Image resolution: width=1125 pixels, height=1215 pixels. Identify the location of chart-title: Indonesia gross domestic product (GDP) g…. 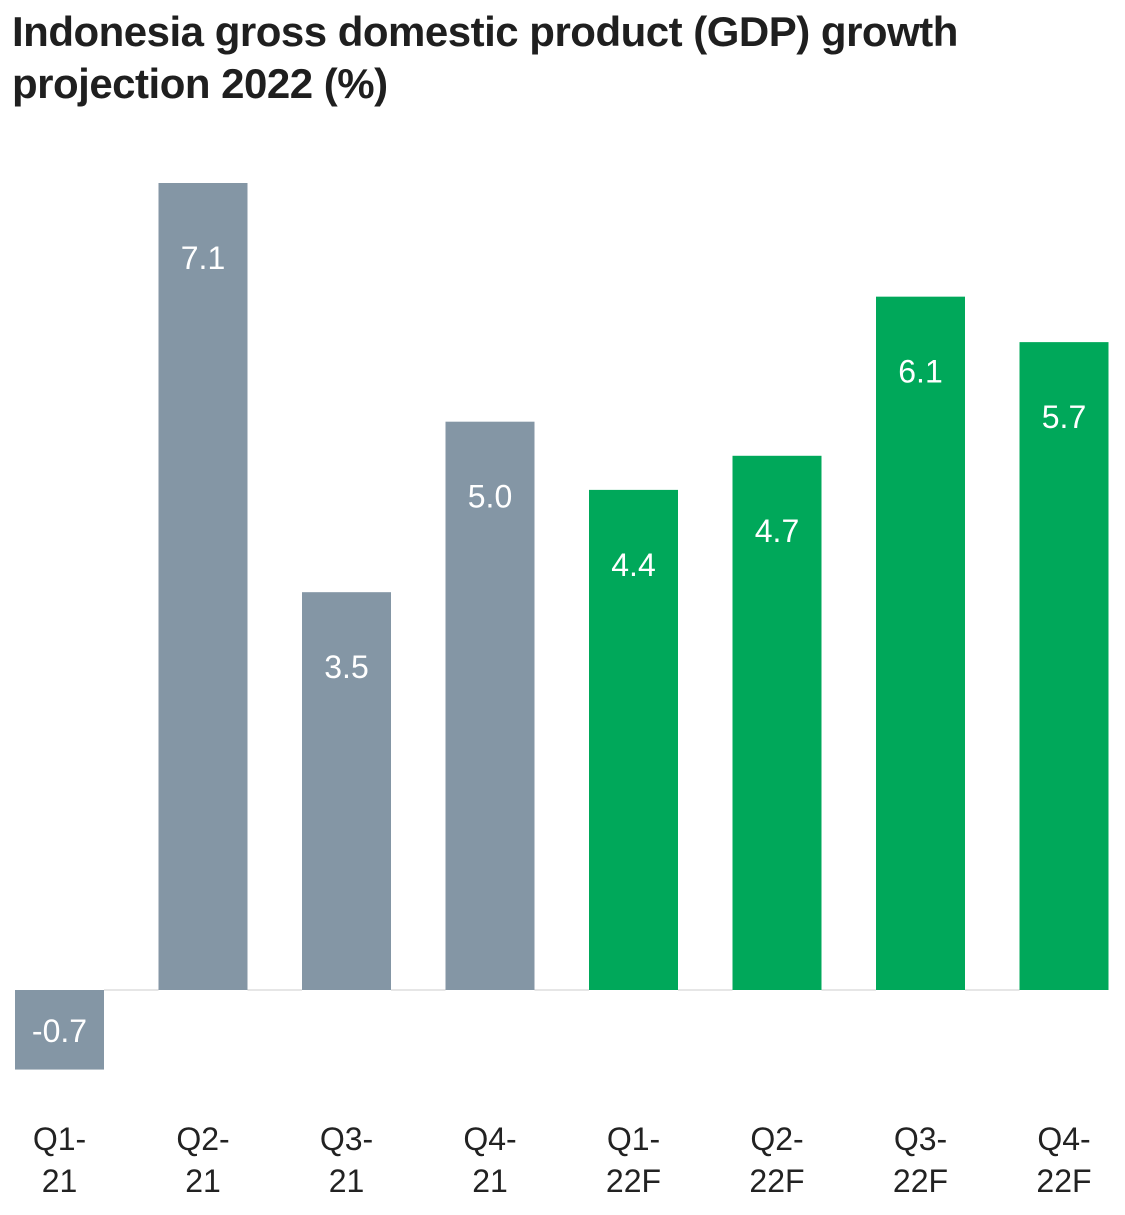
(562, 58).